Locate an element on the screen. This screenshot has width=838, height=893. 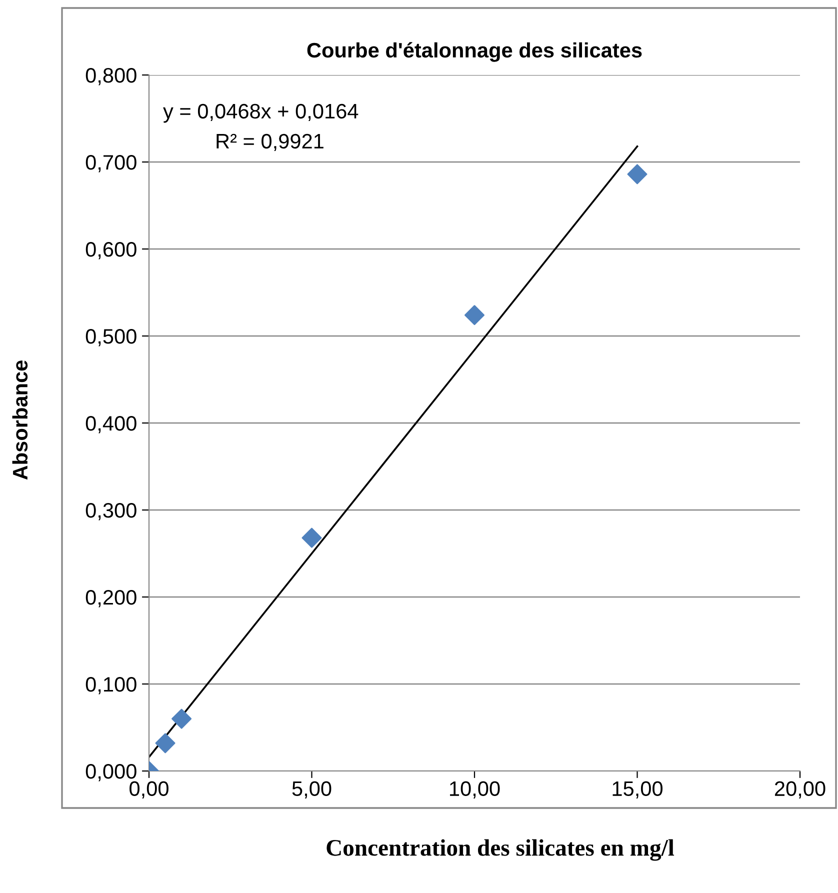
chart-title: Courbe d'étalonnage des silicates is located at coordinates (474, 52).